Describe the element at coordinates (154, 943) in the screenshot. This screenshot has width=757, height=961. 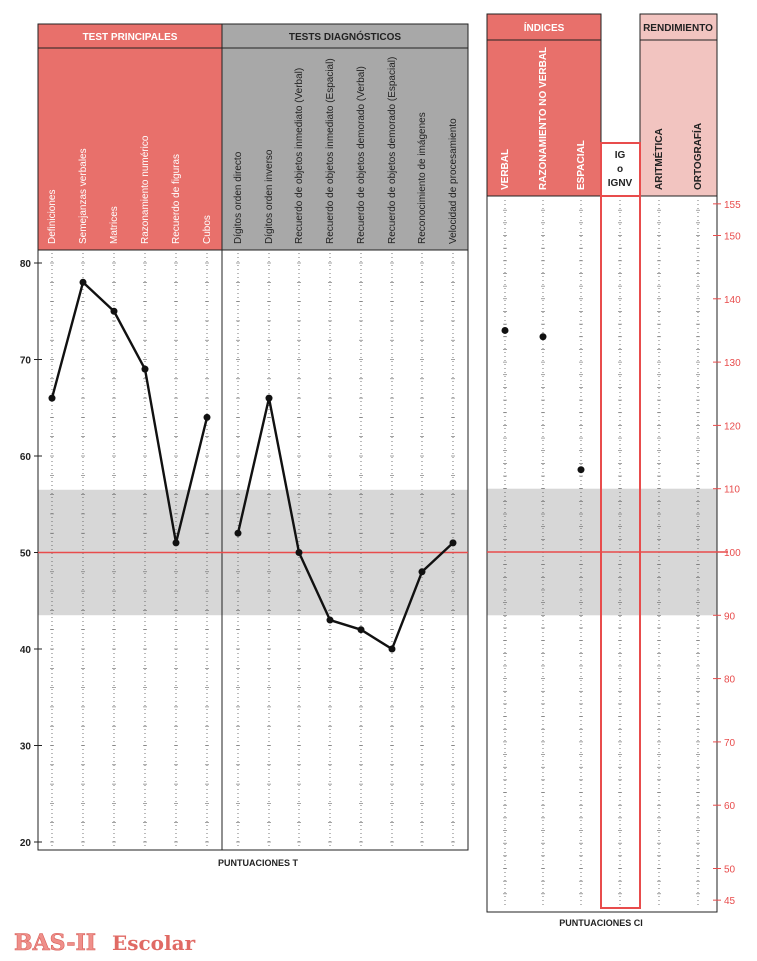
I see `logo-edition: Escolar` at that location.